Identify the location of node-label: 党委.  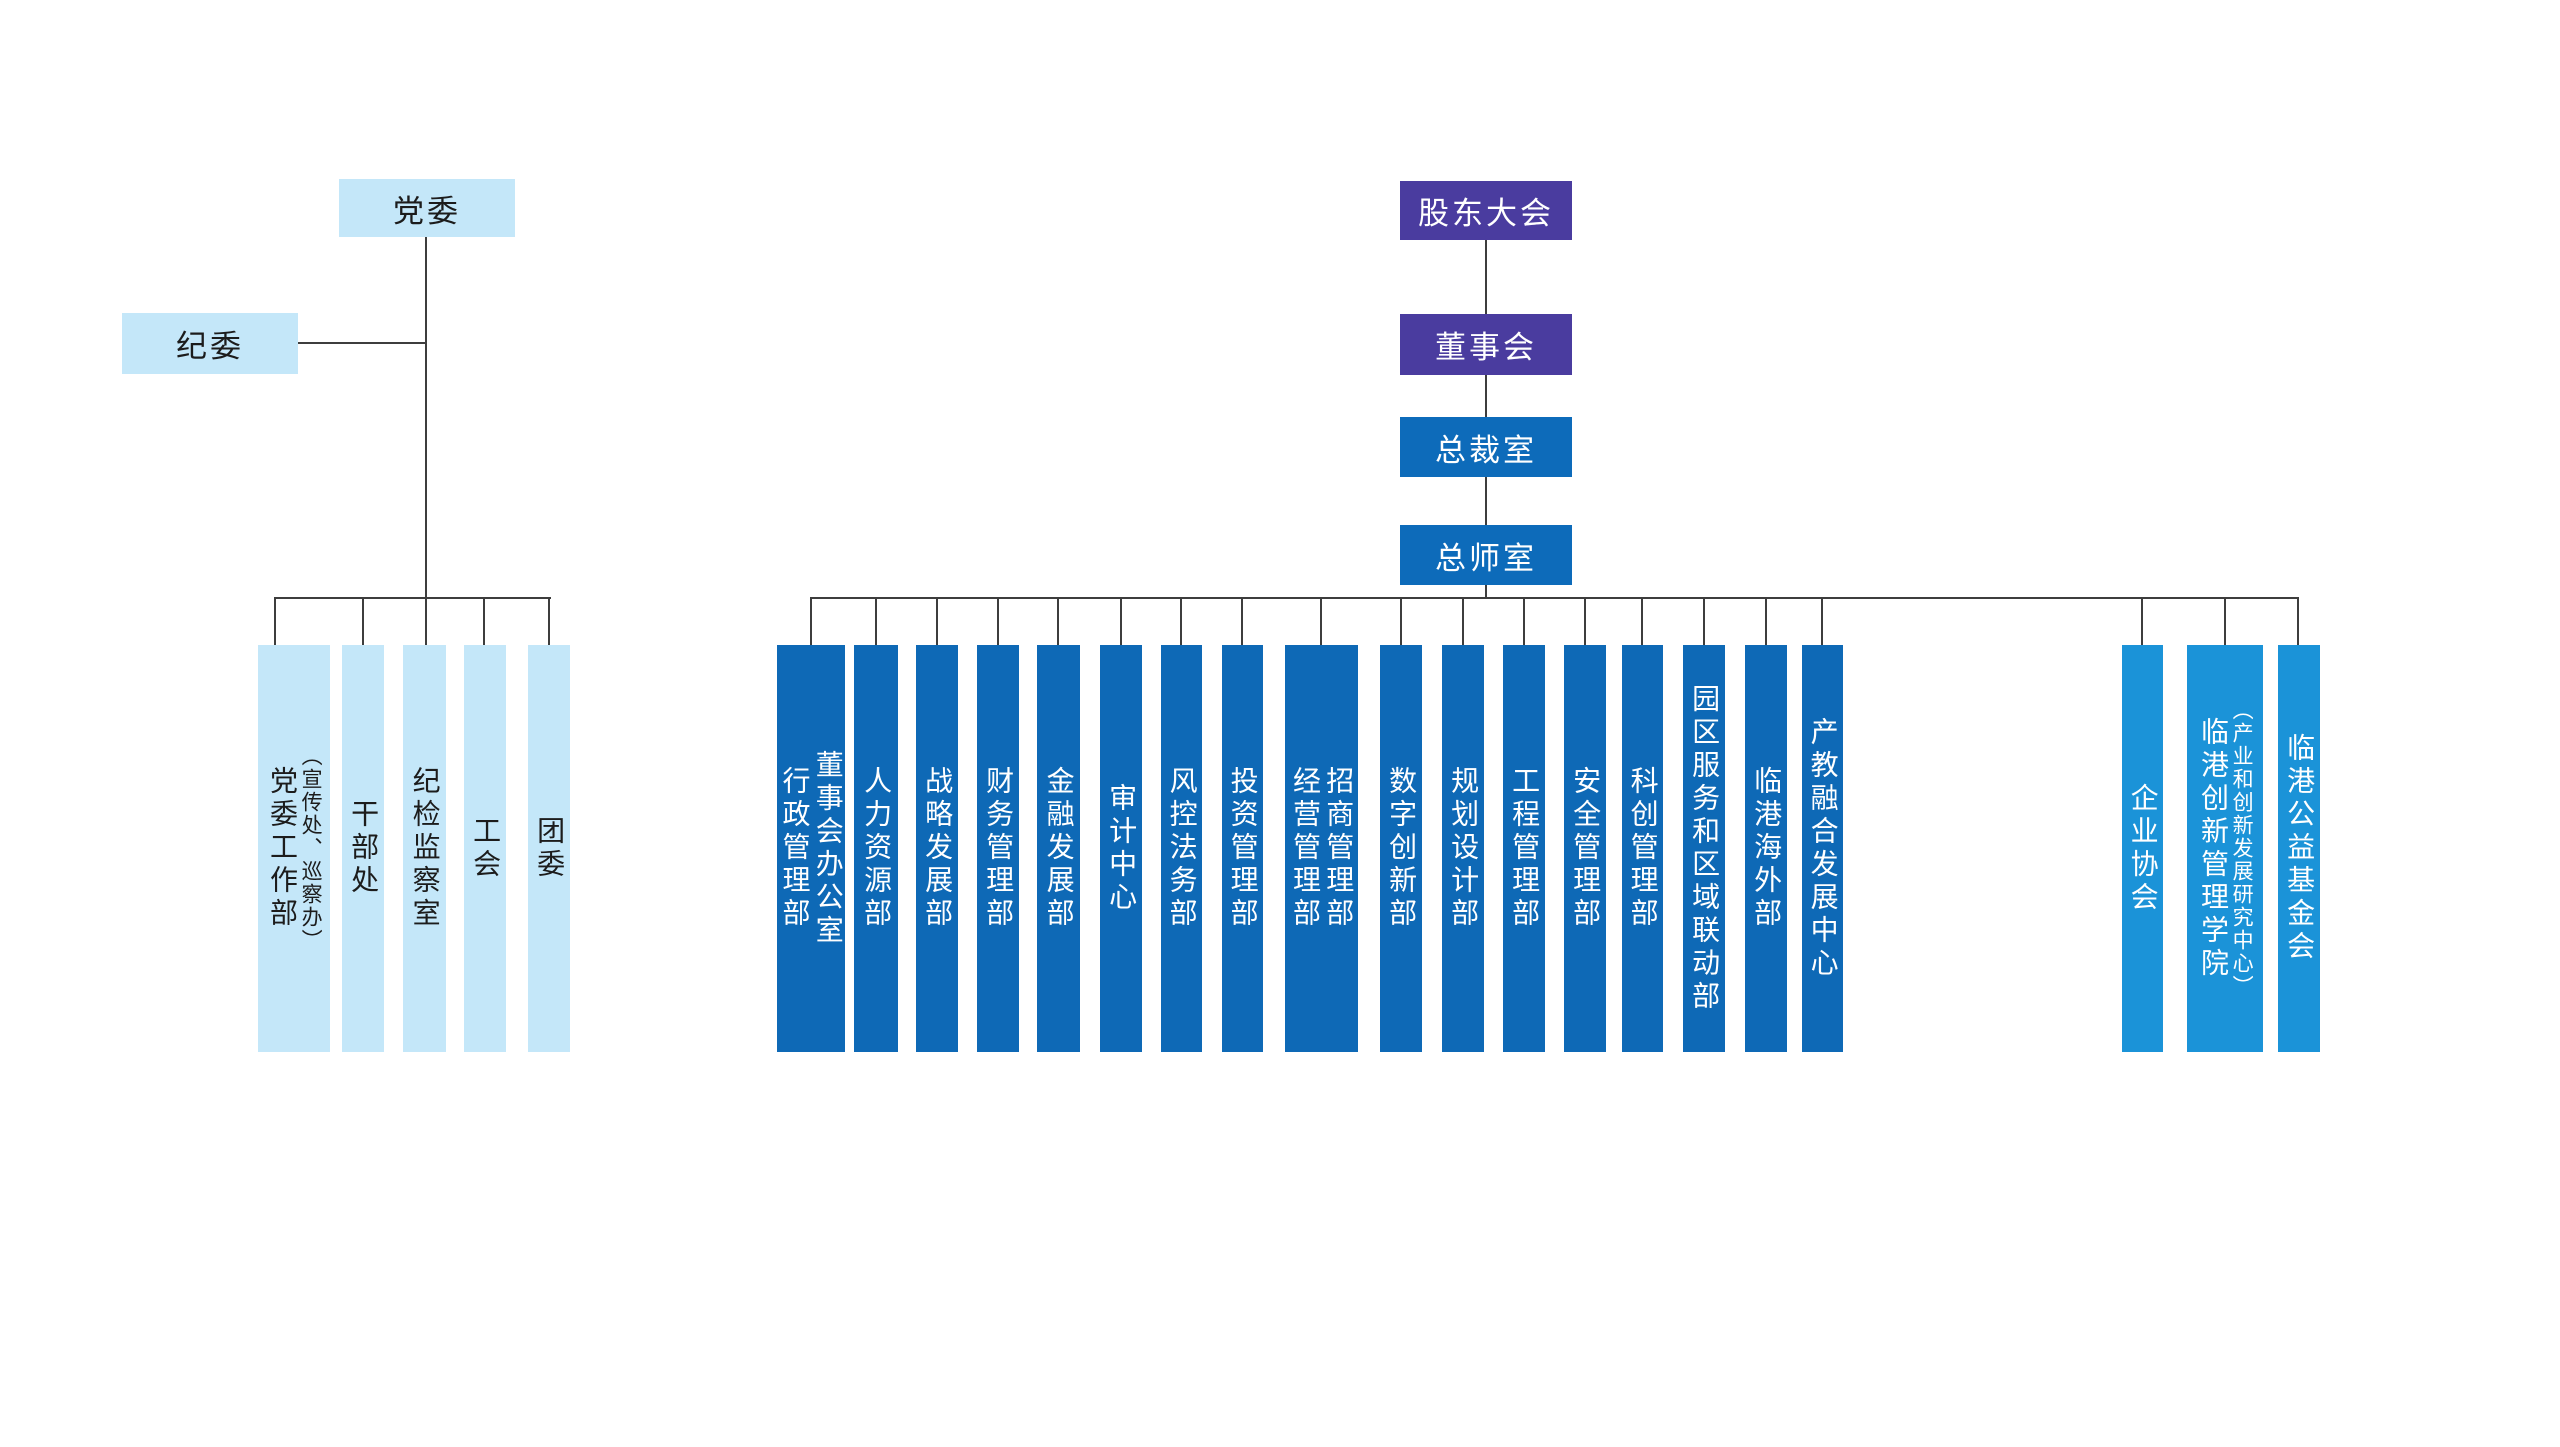
(427, 211).